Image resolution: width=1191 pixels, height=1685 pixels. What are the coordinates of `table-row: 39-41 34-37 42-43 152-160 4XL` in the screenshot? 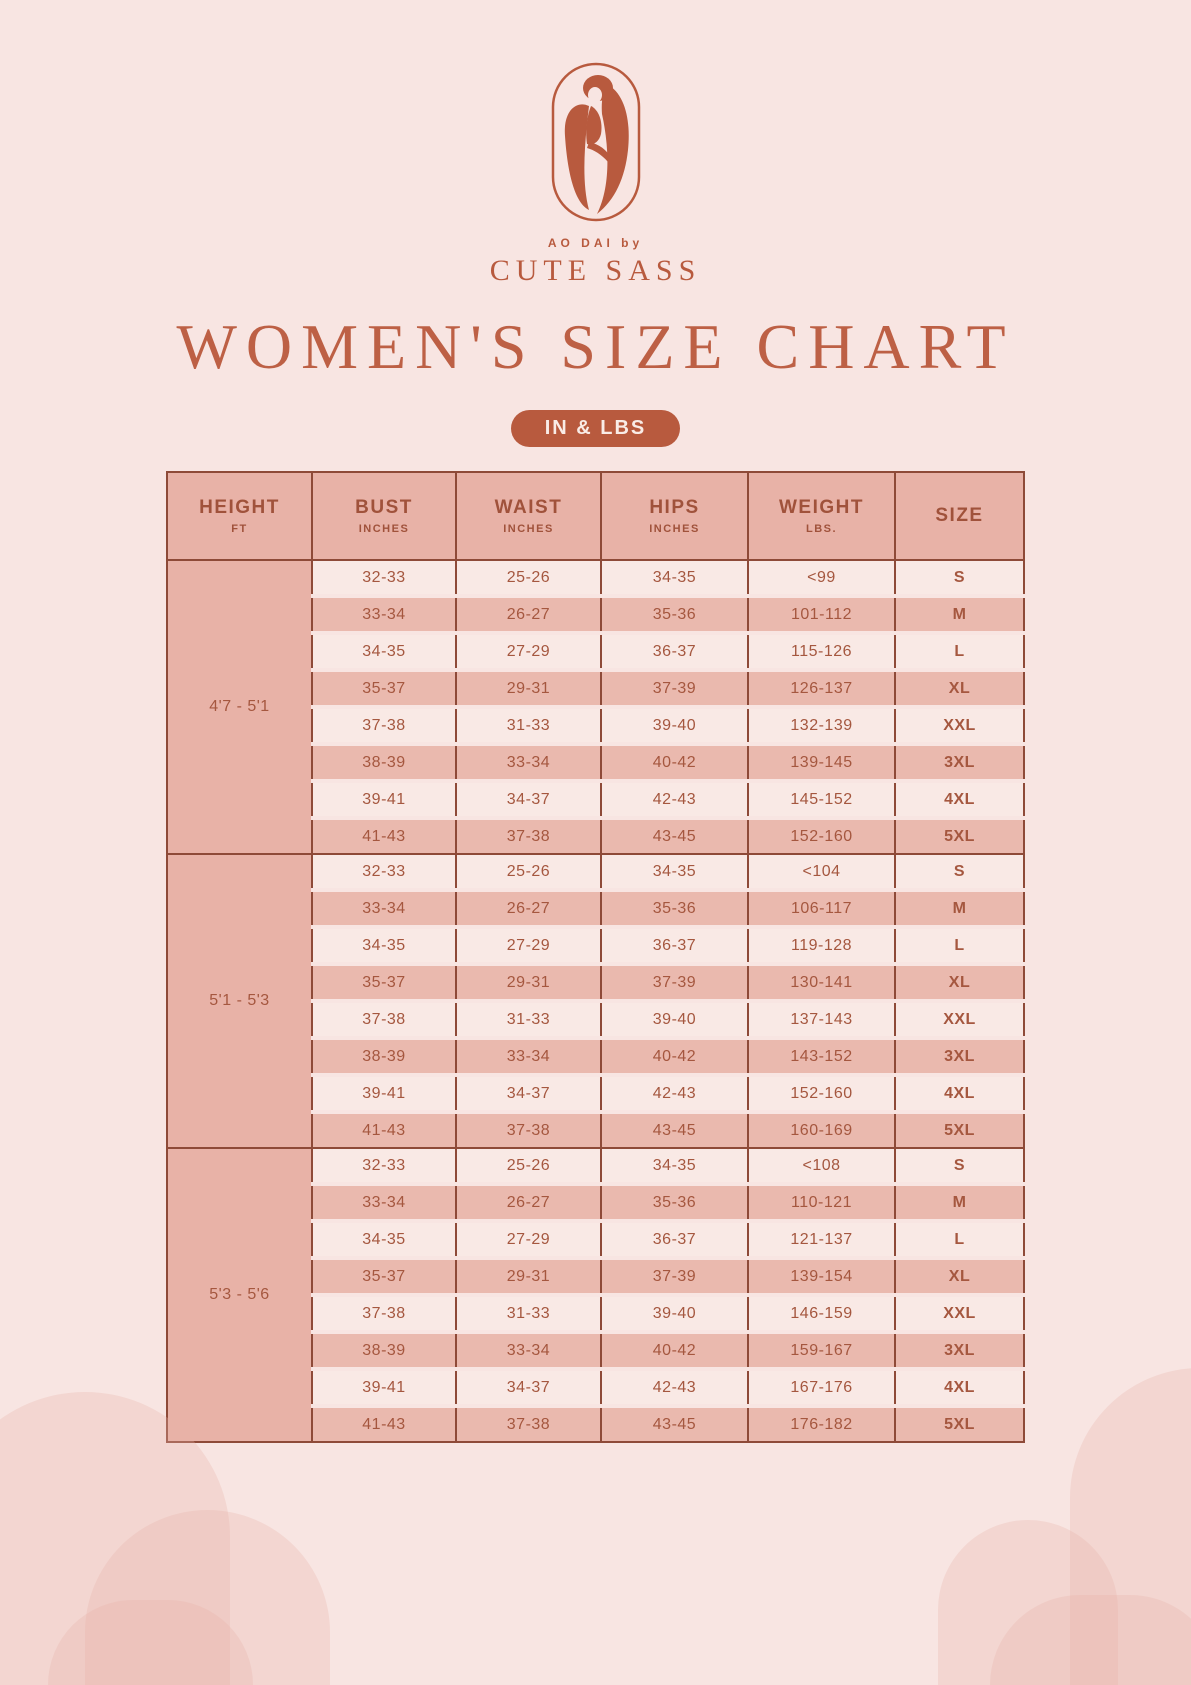 It's located at (596, 1092).